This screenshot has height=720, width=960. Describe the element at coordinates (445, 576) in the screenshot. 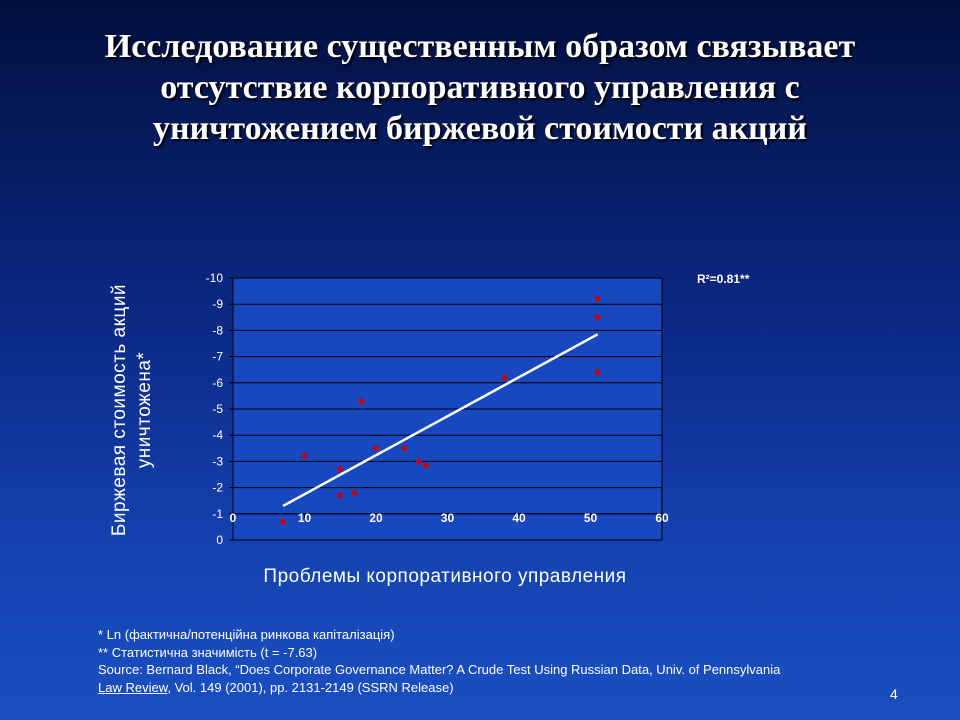

I see `x-axis-label: Проблемы корпоративного управления` at that location.